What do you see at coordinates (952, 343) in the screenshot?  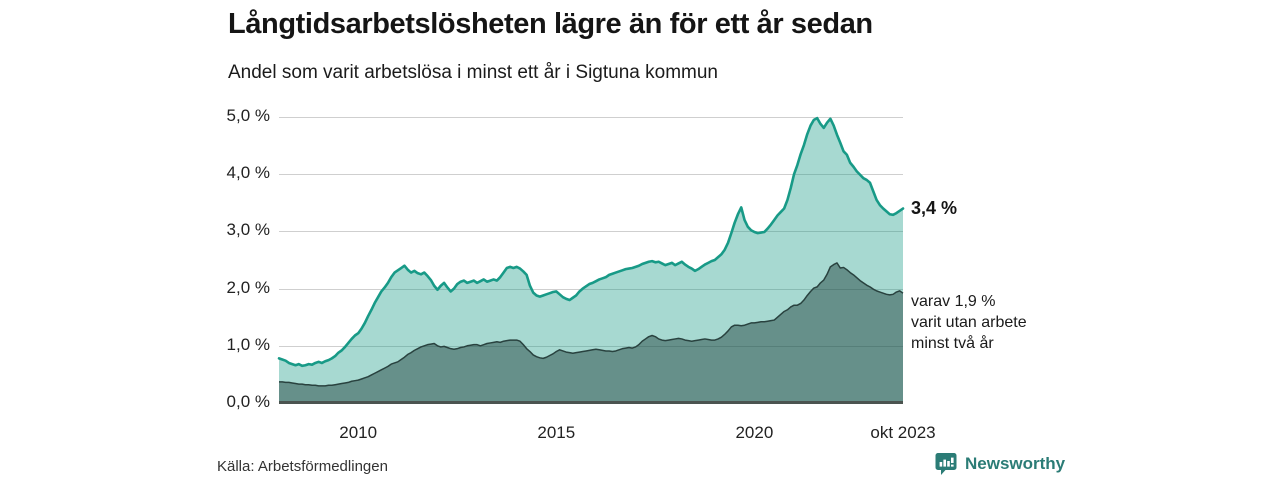 I see `annotation-subset-line3: minst två år` at bounding box center [952, 343].